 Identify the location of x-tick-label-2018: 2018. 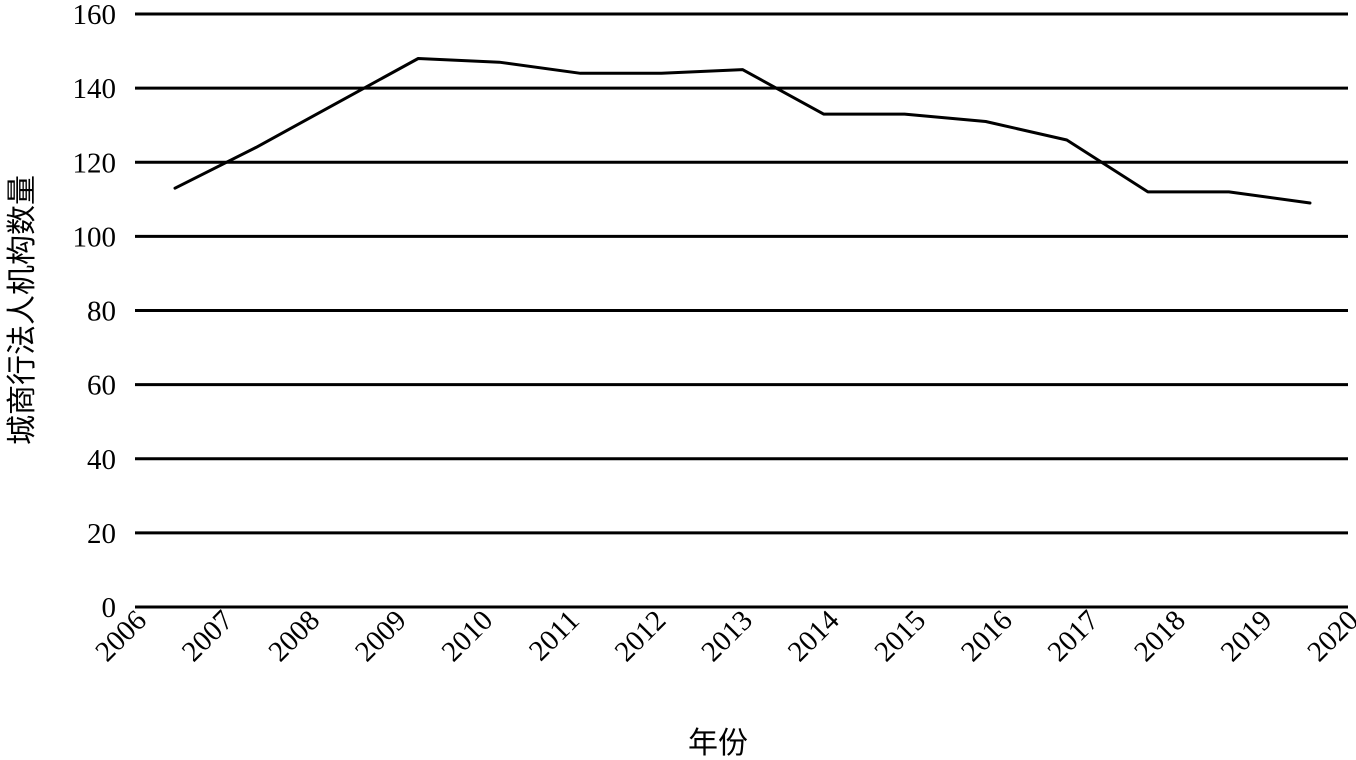
(1160, 636).